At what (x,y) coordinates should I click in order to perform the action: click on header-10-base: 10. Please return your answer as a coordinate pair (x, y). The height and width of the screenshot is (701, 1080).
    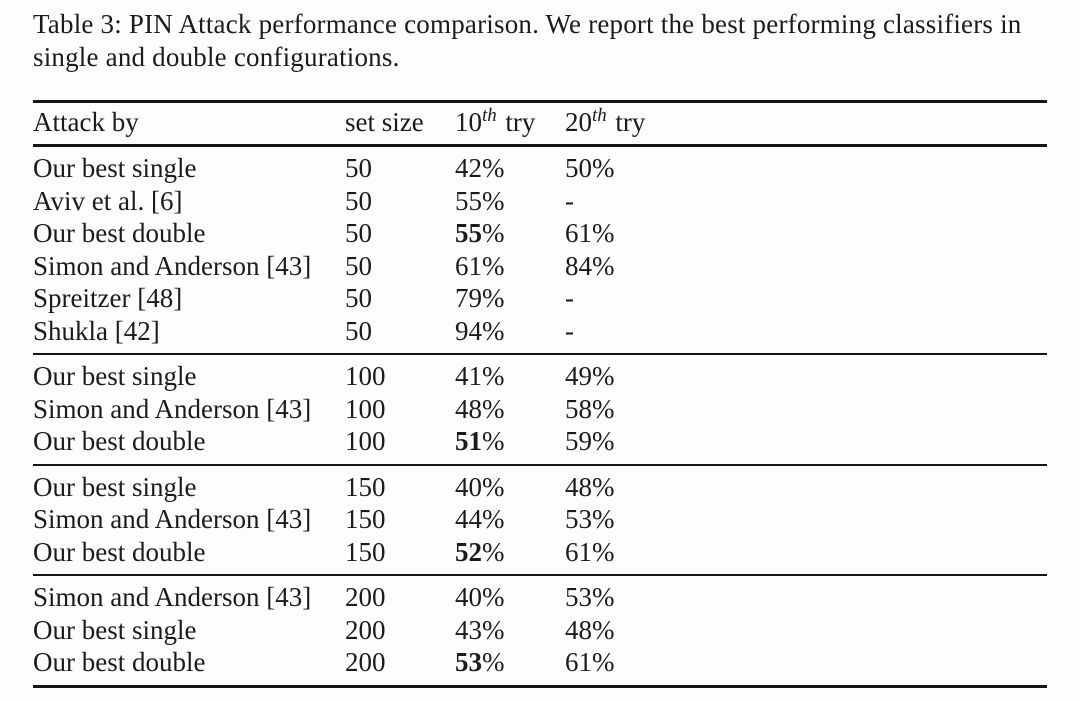
    Looking at the image, I should click on (468, 122).